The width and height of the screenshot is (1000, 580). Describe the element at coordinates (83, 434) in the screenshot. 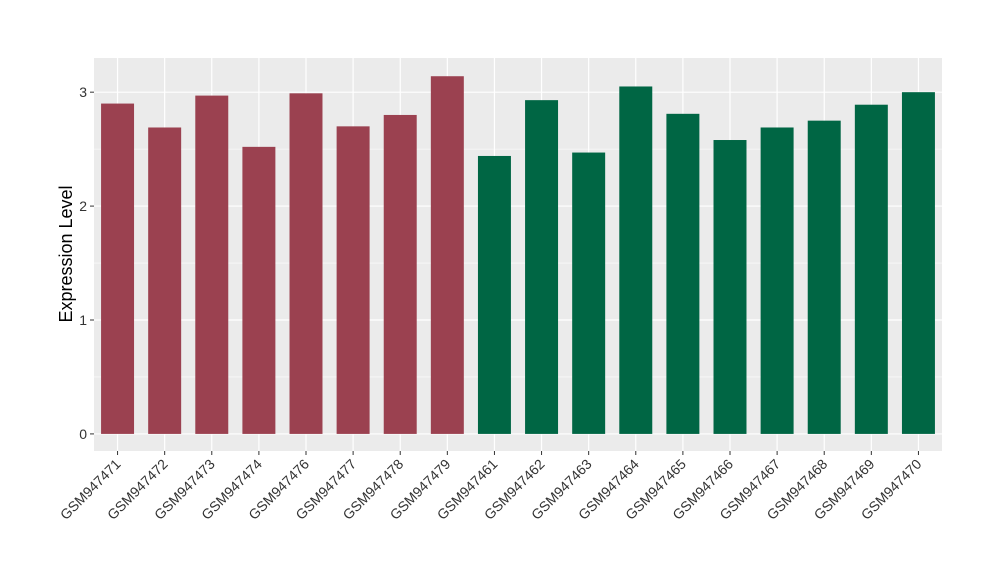

I see `y-tick-label: 0` at that location.